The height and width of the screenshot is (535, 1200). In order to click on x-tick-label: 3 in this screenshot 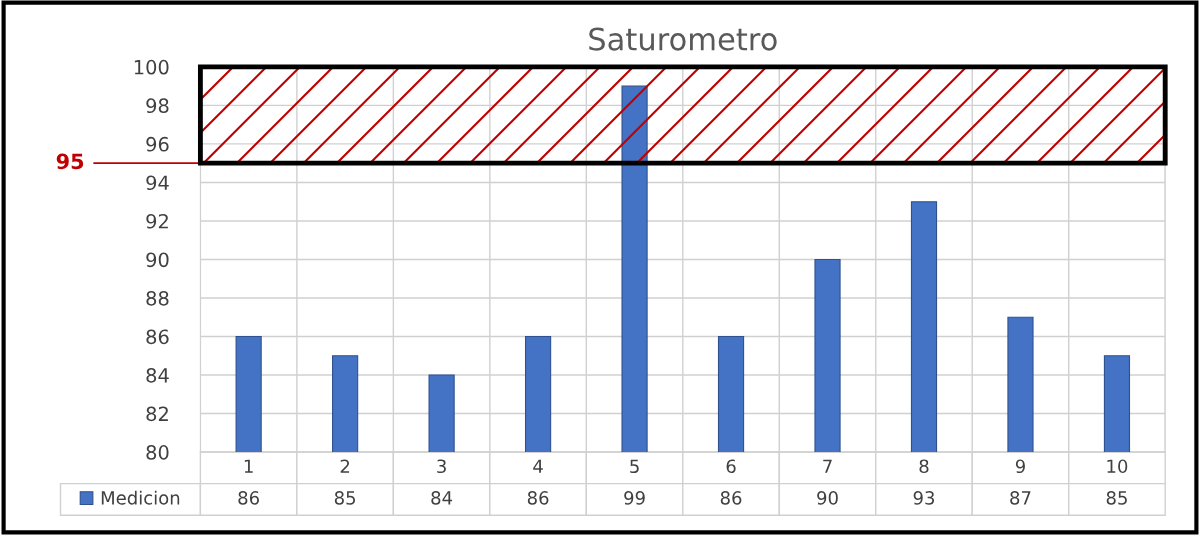, I will do `click(441, 466)`.